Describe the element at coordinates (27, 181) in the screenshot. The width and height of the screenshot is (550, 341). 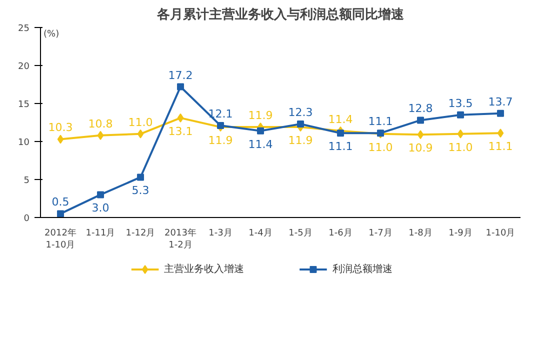
I see `y-tick-label: 5` at that location.